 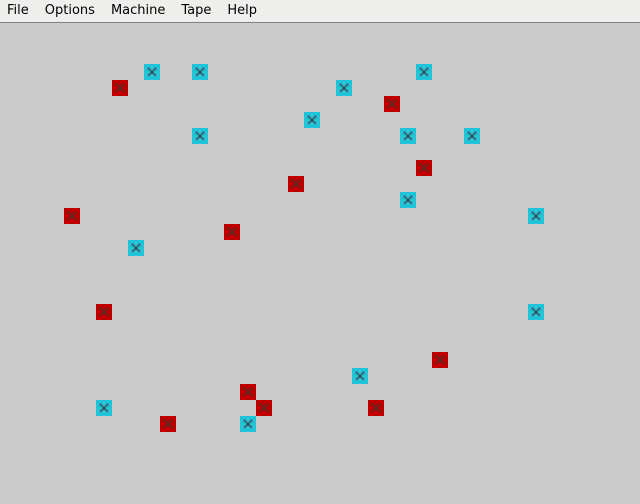 What do you see at coordinates (320, 11) in the screenshot?
I see `menu-bar: File Options Machine Tape Help` at bounding box center [320, 11].